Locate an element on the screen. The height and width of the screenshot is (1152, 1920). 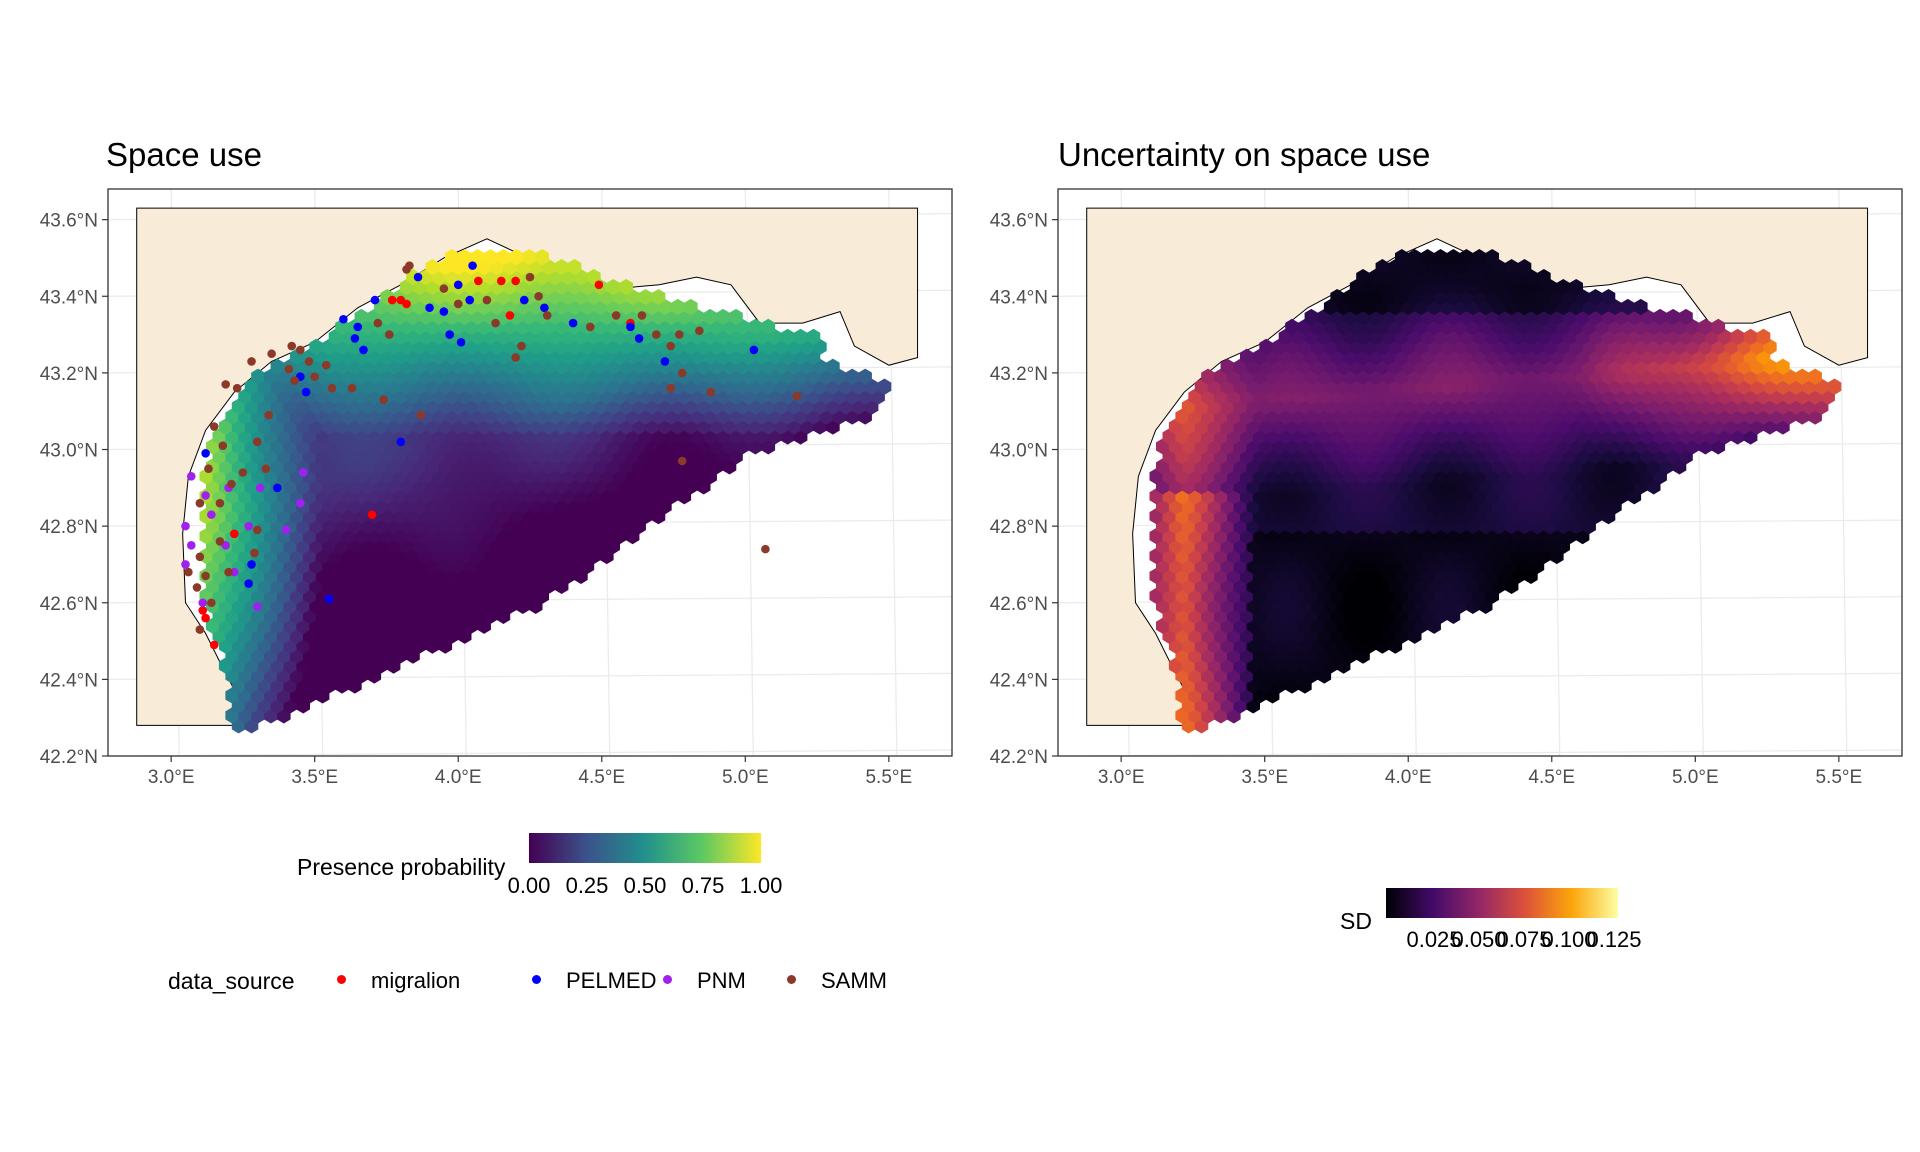
right-panel-title: Uncertainty on space use is located at coordinates (1244, 154).